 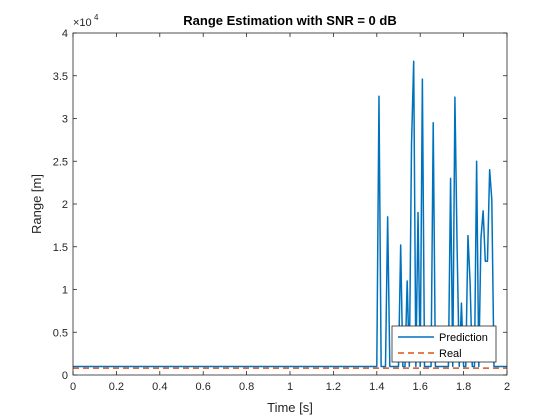 I want to click on legend-label-prediction: Prediction, so click(x=463, y=338).